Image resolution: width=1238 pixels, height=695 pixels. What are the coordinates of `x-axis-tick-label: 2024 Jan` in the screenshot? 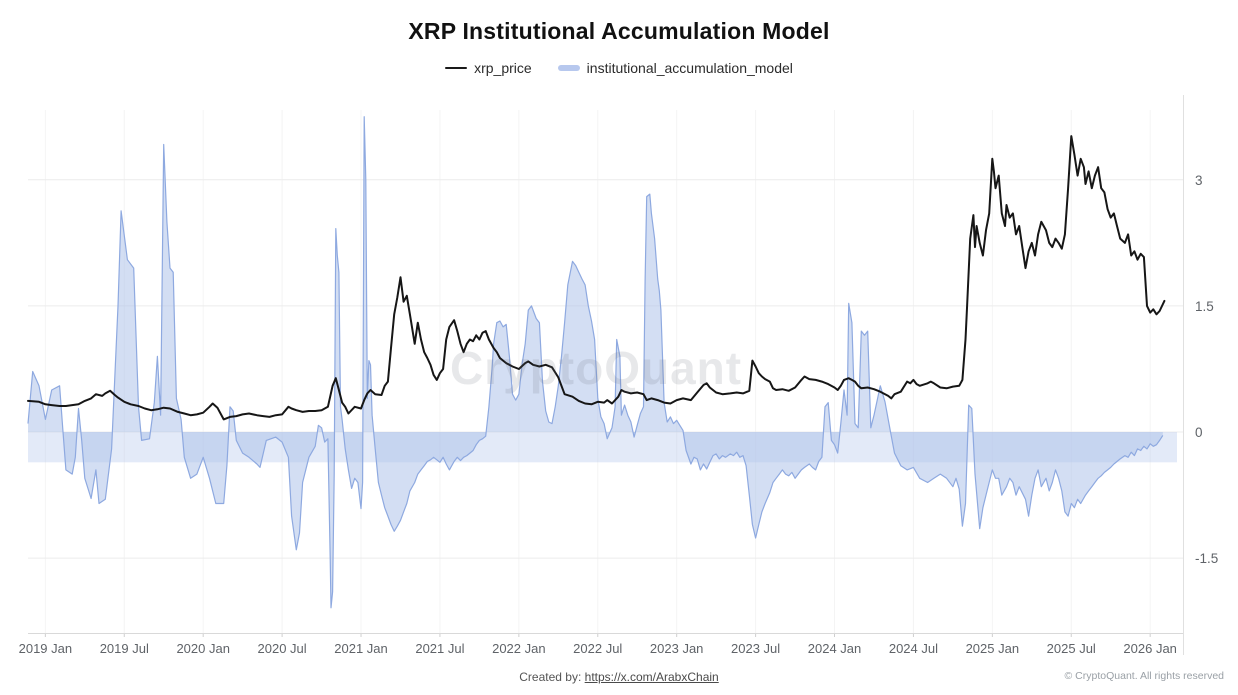 It's located at (835, 648).